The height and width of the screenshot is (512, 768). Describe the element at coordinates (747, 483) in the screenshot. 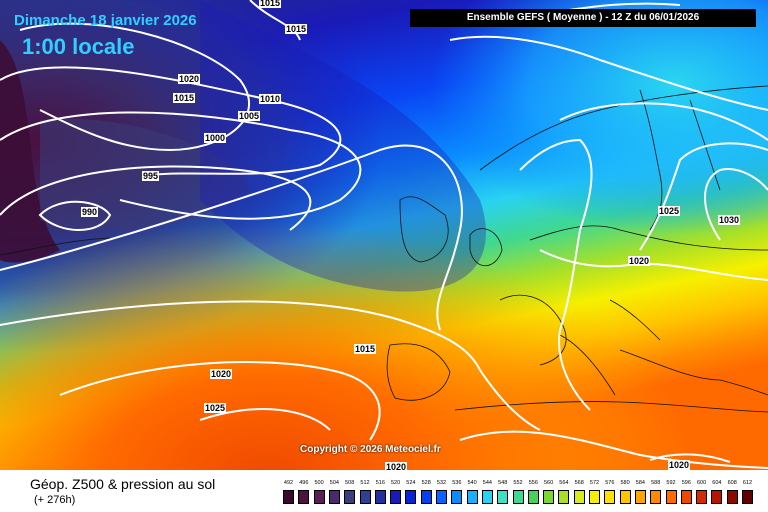

I see `legend-value-label: 612` at that location.